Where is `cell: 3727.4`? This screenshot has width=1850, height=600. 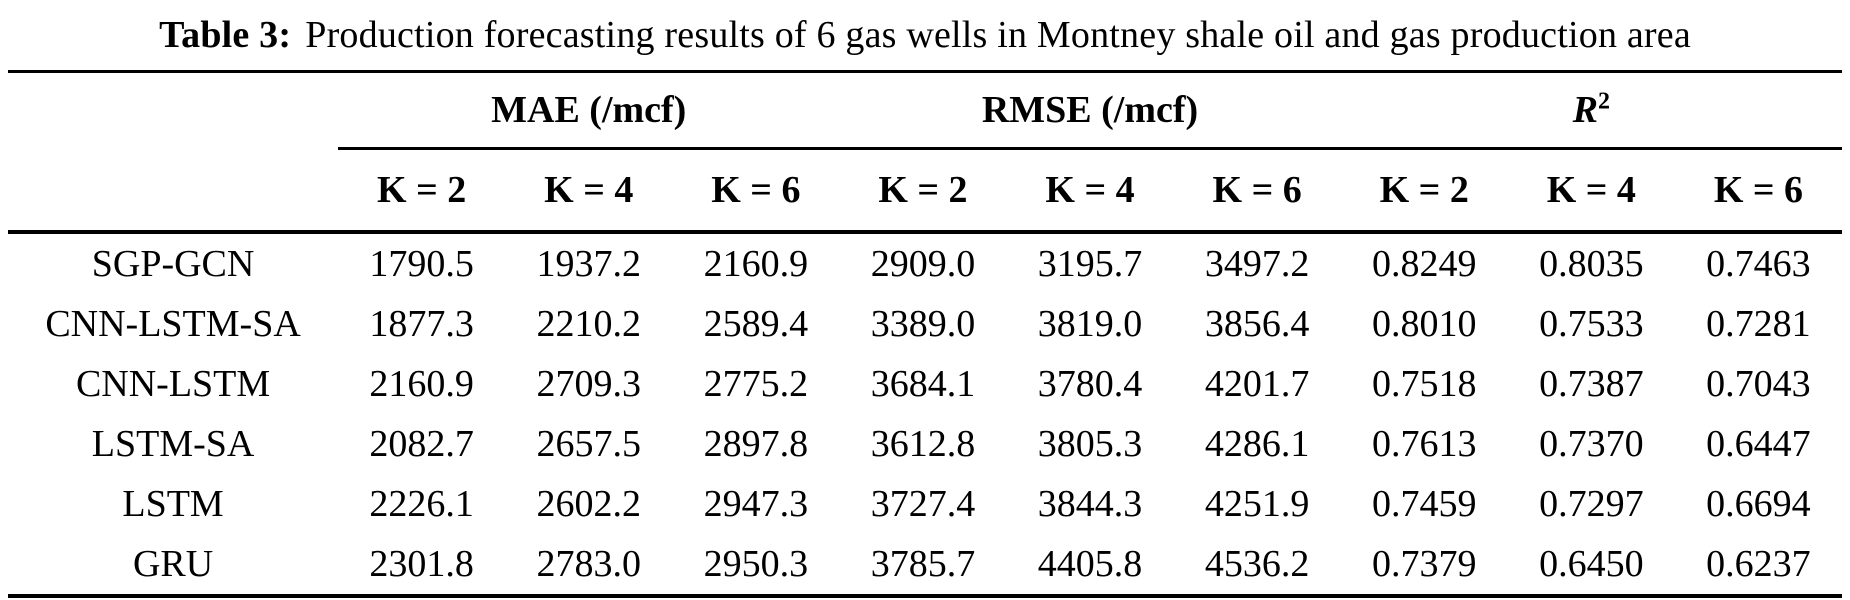 cell: 3727.4 is located at coordinates (923, 504).